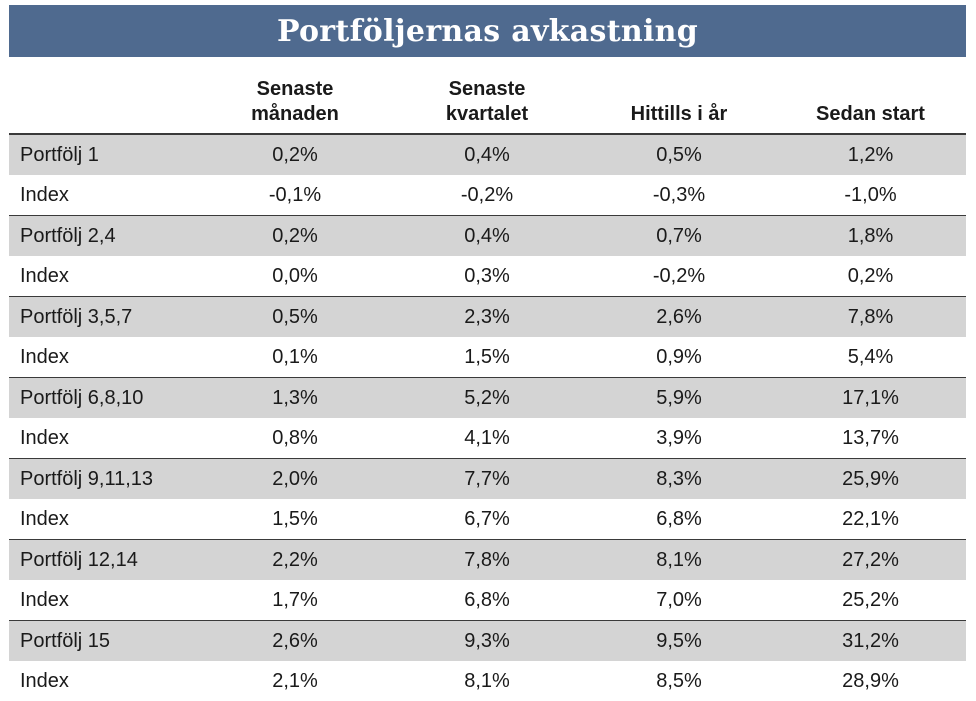 The height and width of the screenshot is (701, 976). Describe the element at coordinates (295, 357) in the screenshot. I see `table-cell: 0,1%` at that location.